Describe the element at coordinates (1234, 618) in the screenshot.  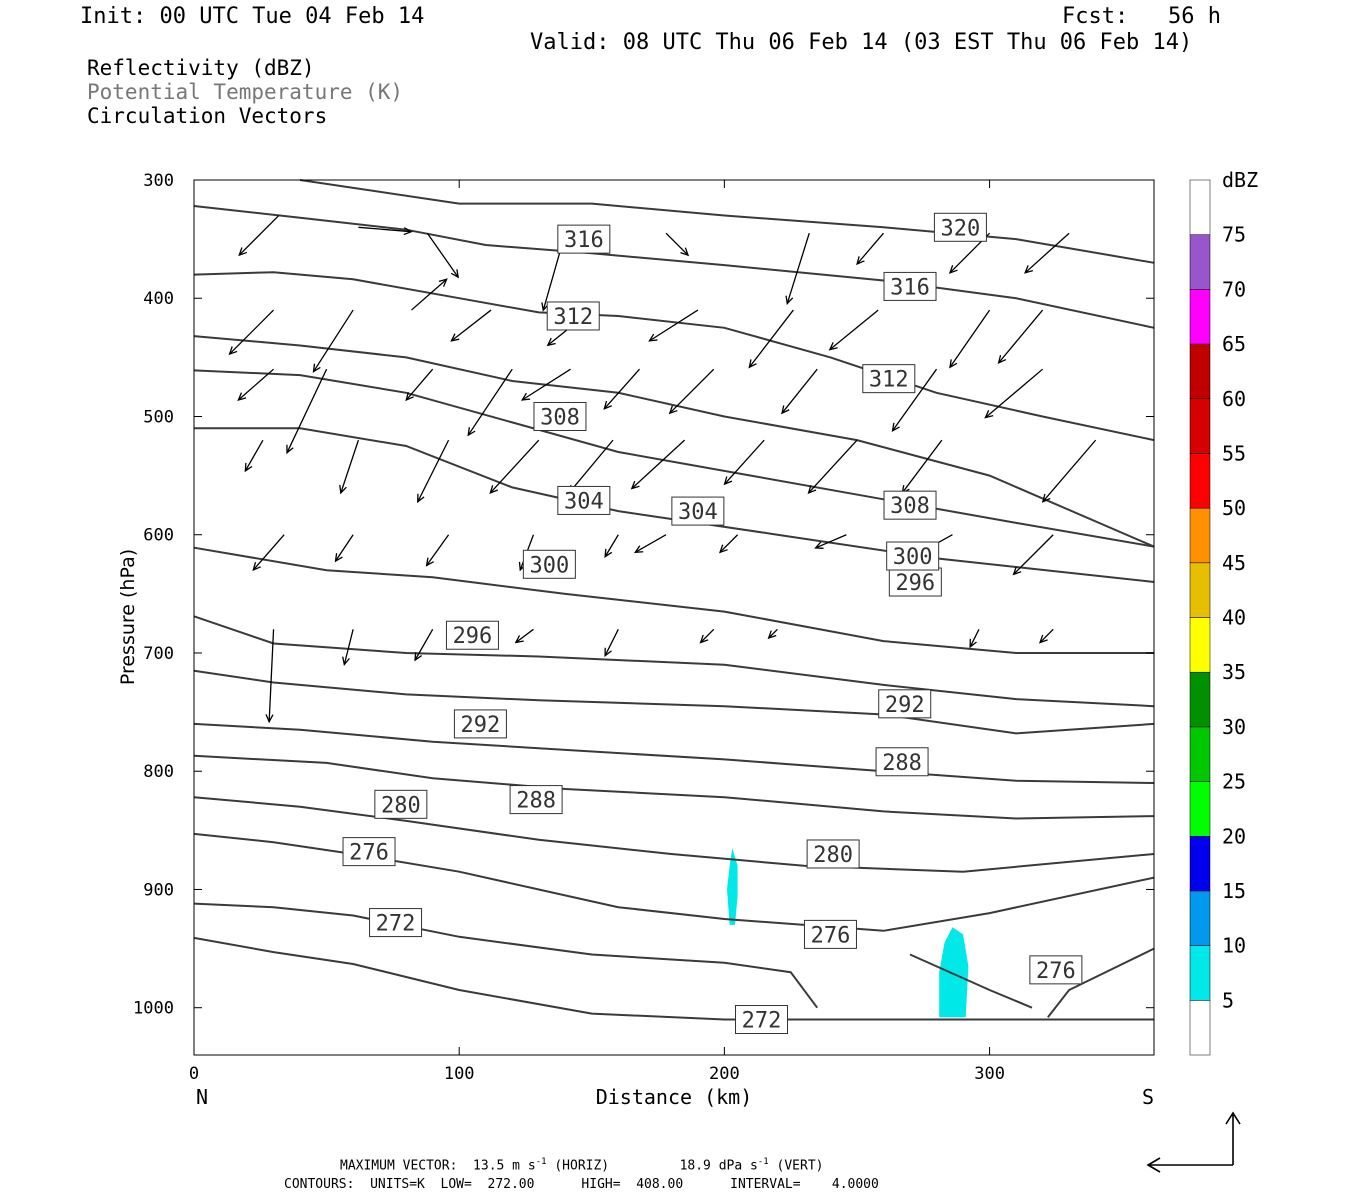
I see `colorbar-label: 40` at that location.